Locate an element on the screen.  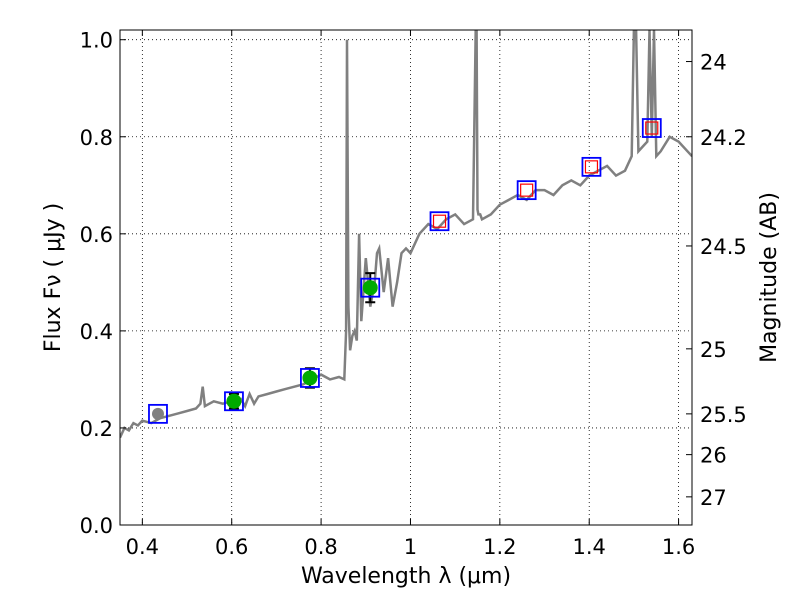
right-tick-label: 27 is located at coordinates (713, 498).